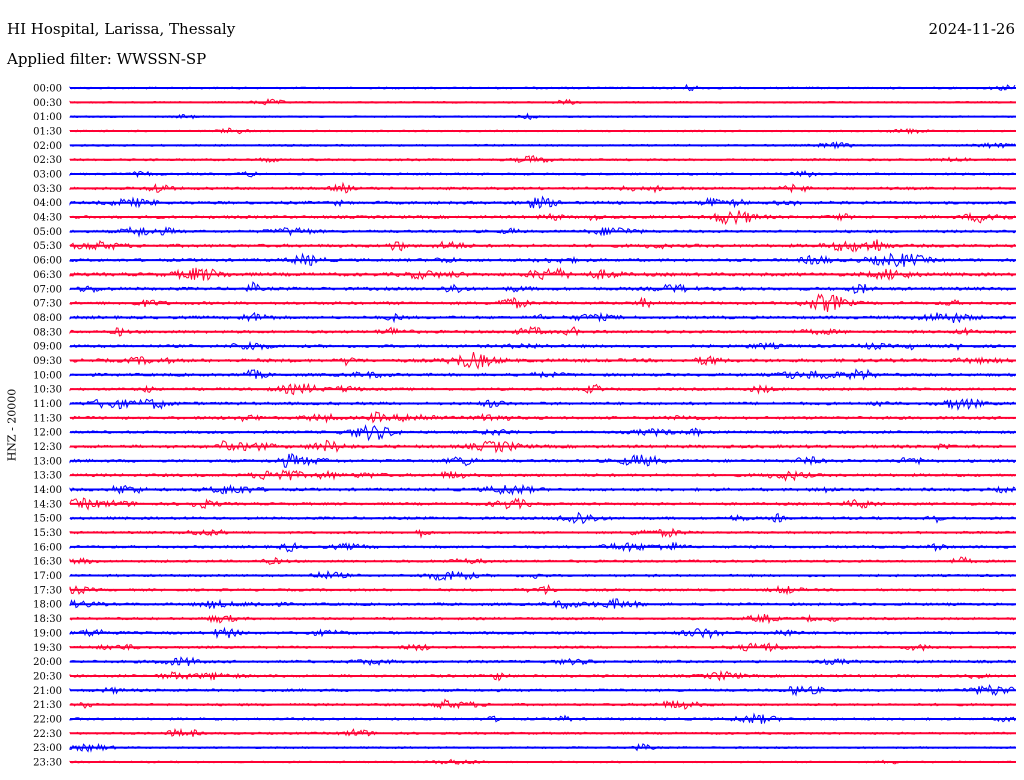 This screenshot has height=780, width=1024. Describe the element at coordinates (47, 390) in the screenshot. I see `hour-label: 10:30` at that location.